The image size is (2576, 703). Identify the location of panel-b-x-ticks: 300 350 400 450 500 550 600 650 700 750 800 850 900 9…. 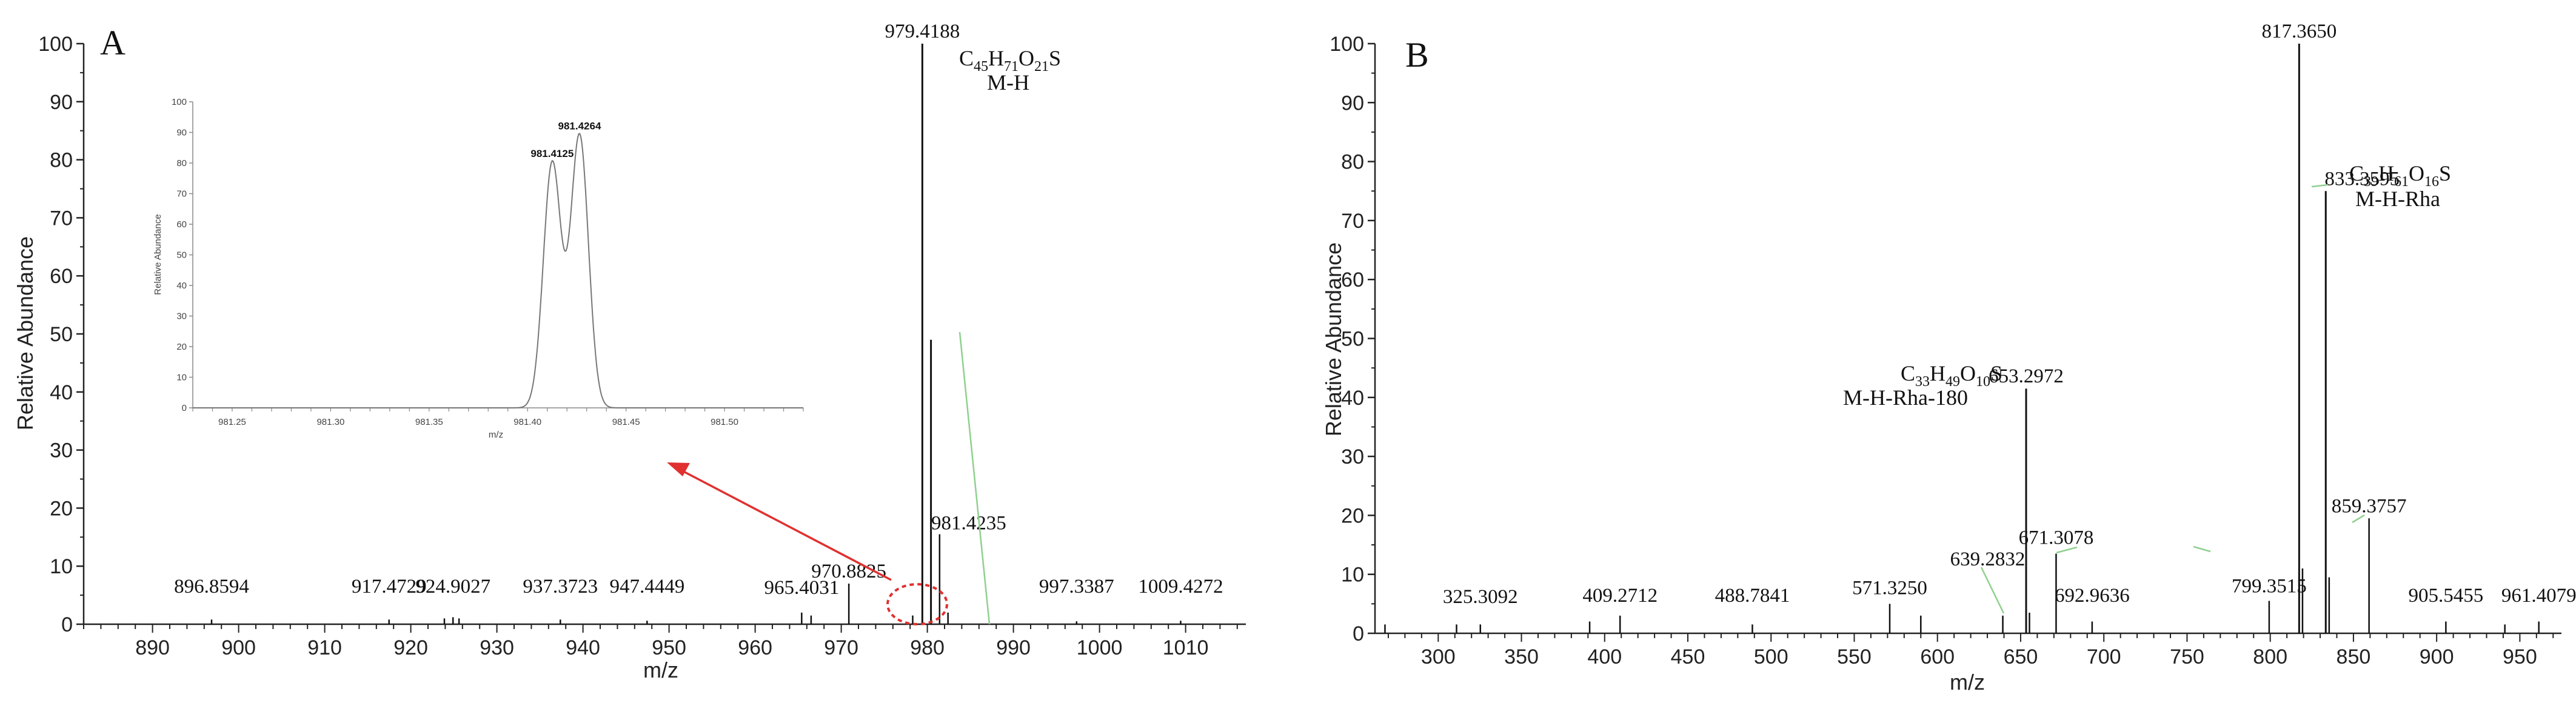
(1970, 650).